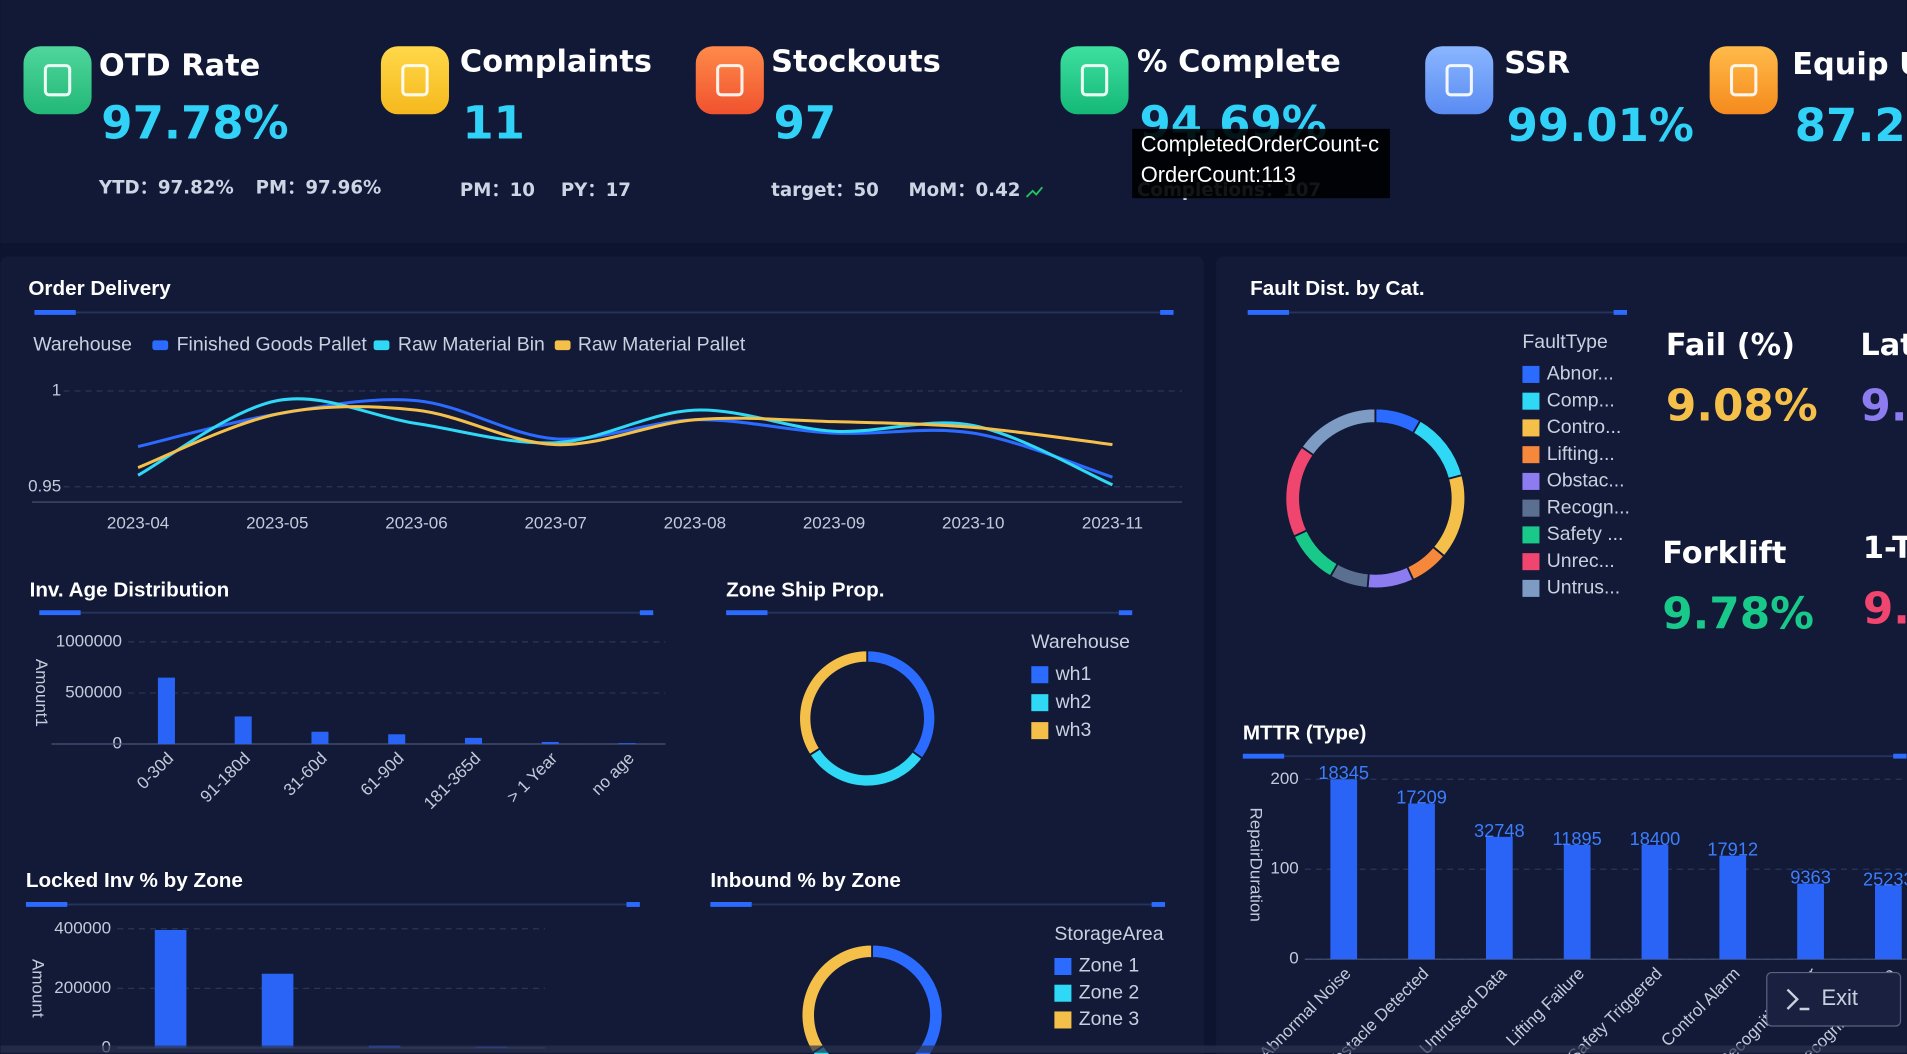 The height and width of the screenshot is (1054, 1907). What do you see at coordinates (695, 522) in the screenshot?
I see `x-tick-label: 2023-08` at bounding box center [695, 522].